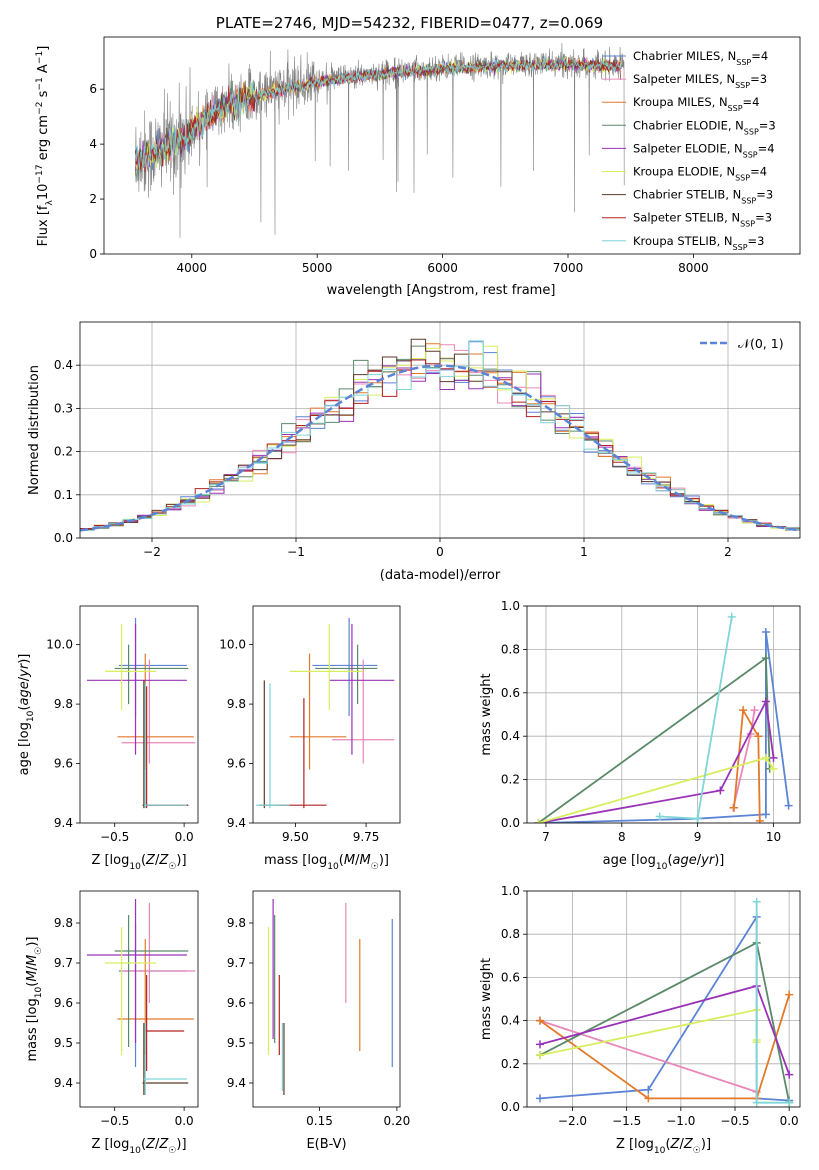  I want to click on y-tick-label: 0.4, so click(63, 365).